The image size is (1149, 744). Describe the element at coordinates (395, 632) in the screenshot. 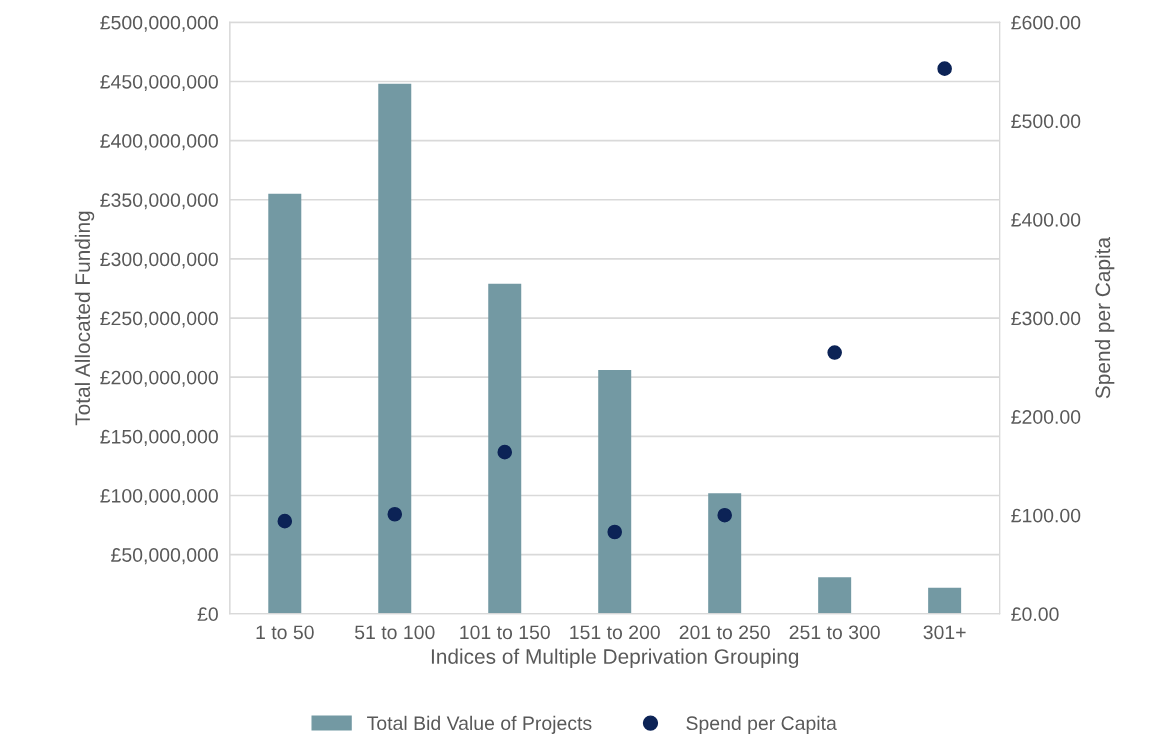

I see `x-tick-label: 51 to 100` at that location.